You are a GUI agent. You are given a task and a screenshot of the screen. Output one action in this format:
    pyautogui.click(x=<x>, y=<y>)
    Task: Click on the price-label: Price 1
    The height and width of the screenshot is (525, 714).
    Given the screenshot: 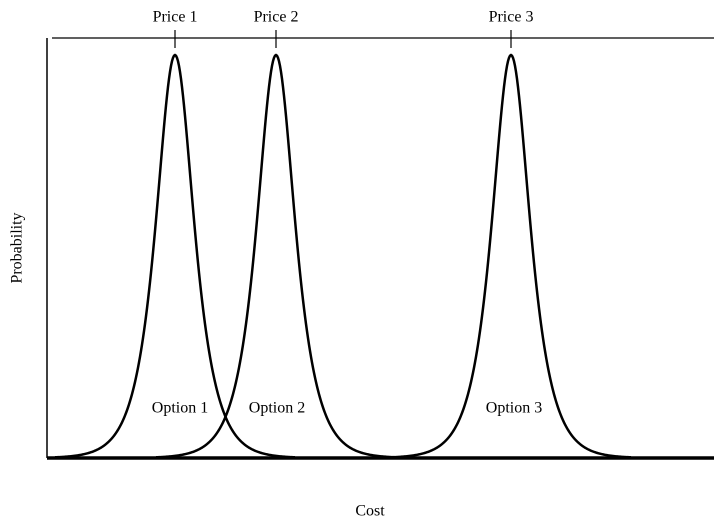 What is the action you would take?
    pyautogui.click(x=175, y=17)
    